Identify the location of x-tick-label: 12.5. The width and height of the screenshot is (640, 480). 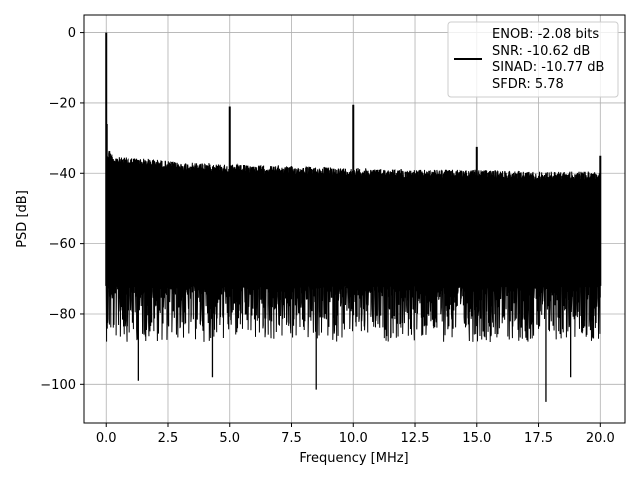
(415, 438).